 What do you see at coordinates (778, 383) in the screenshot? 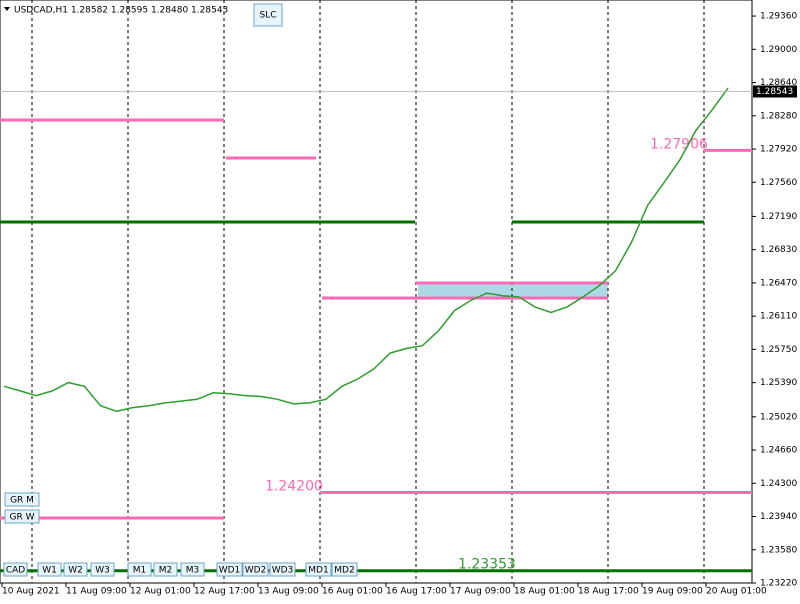
I see `y-tick-label: 1.25390` at bounding box center [778, 383].